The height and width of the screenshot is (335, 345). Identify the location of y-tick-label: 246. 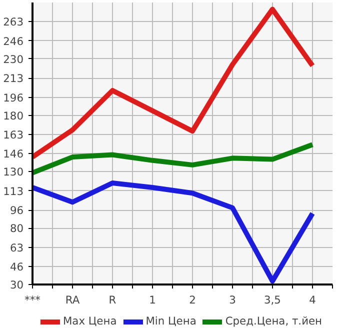
(13, 41).